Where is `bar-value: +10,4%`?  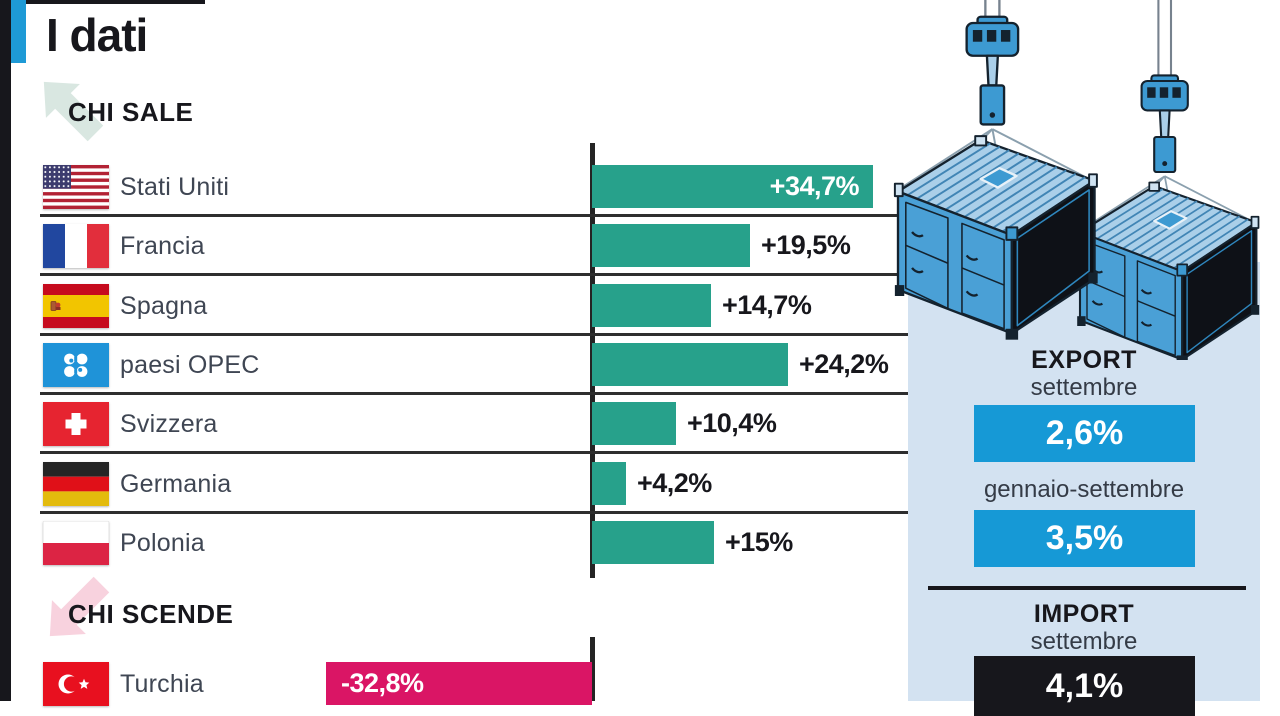
bar-value: +10,4% is located at coordinates (732, 423).